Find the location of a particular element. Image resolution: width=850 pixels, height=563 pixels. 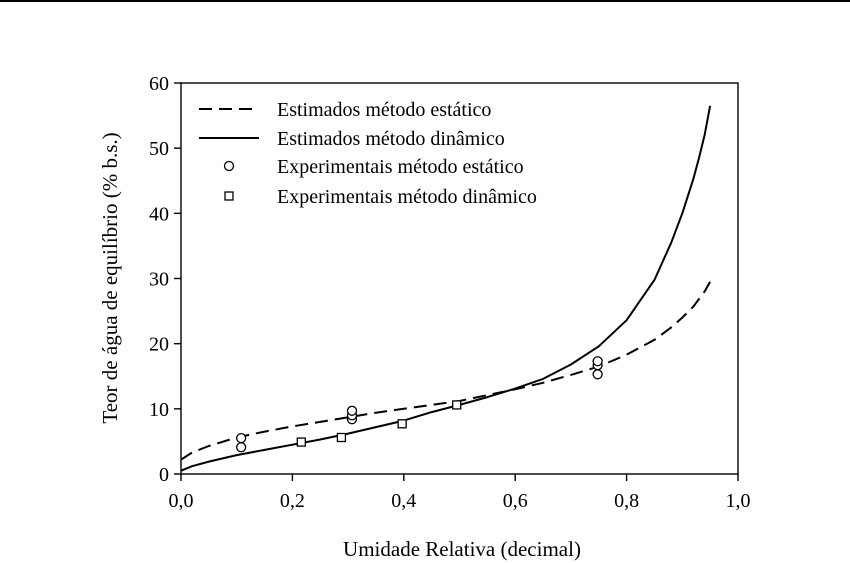

y-tick-label: 20 is located at coordinates (159, 345).